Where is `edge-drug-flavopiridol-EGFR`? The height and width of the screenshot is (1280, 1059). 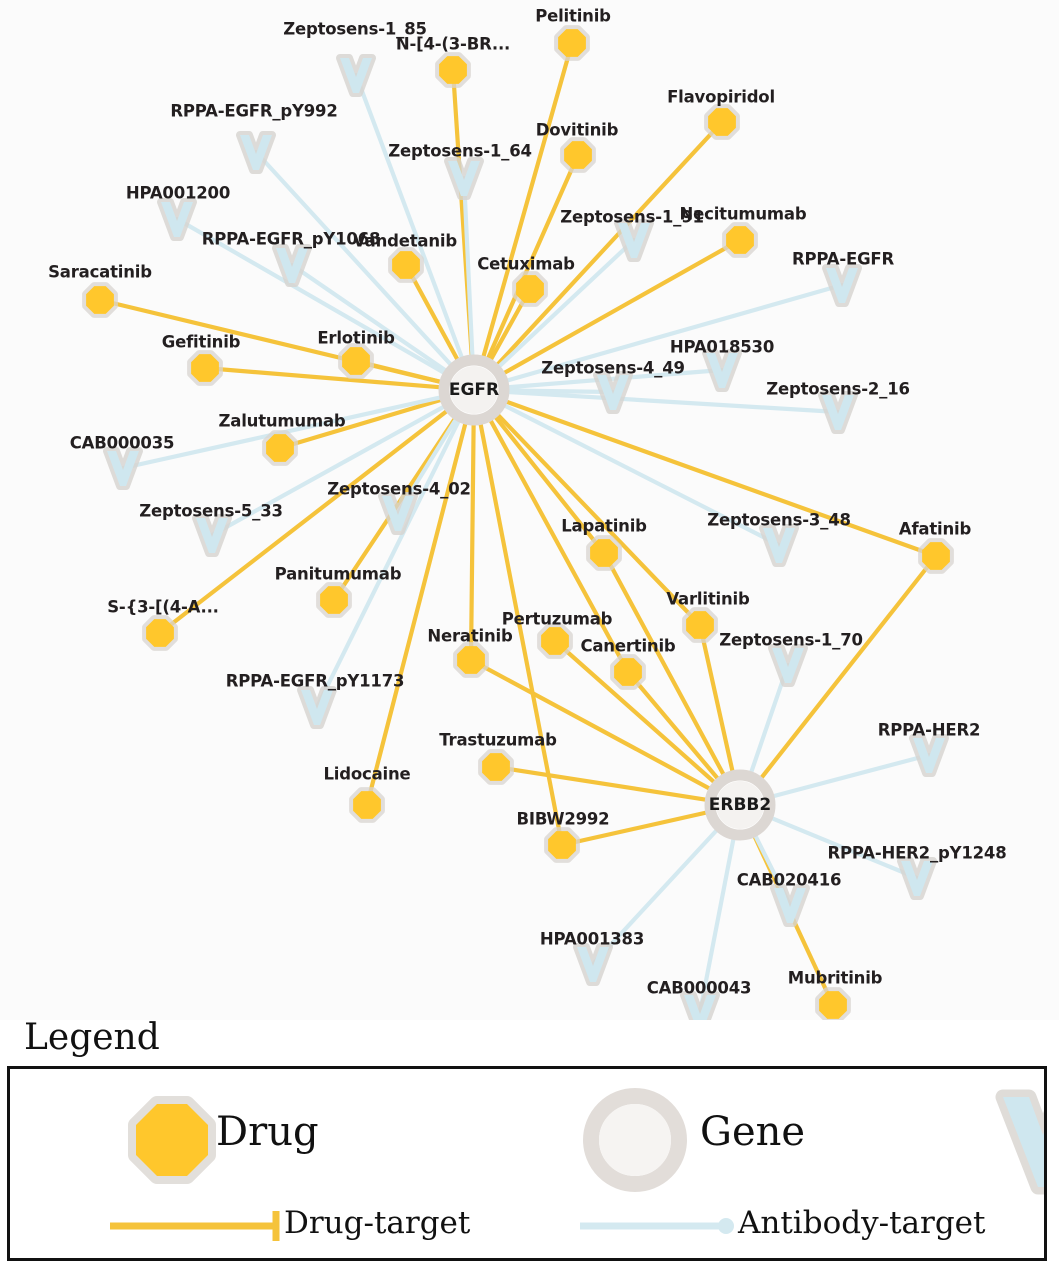
edge-drug-flavopiridol-EGFR is located at coordinates (606, 247).